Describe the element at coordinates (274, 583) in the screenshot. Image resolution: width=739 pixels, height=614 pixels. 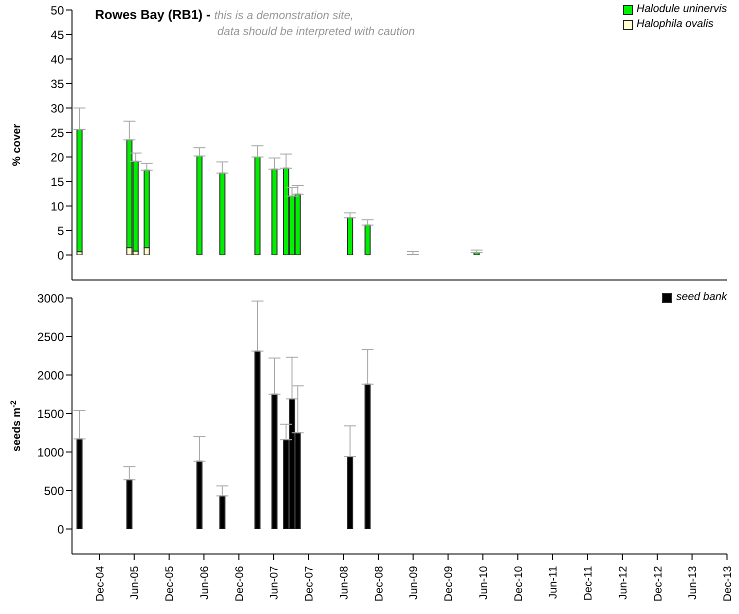
I see `x-tick-label: Jun-07` at that location.